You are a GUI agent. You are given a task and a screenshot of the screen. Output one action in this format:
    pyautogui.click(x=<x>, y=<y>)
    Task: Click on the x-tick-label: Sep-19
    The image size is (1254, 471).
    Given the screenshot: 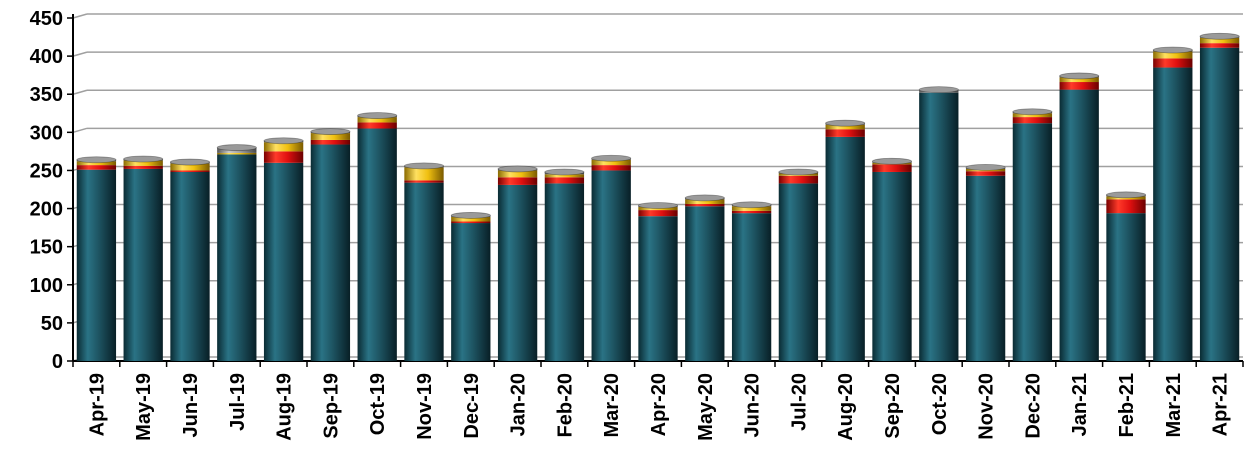 What is the action you would take?
    pyautogui.click(x=331, y=406)
    